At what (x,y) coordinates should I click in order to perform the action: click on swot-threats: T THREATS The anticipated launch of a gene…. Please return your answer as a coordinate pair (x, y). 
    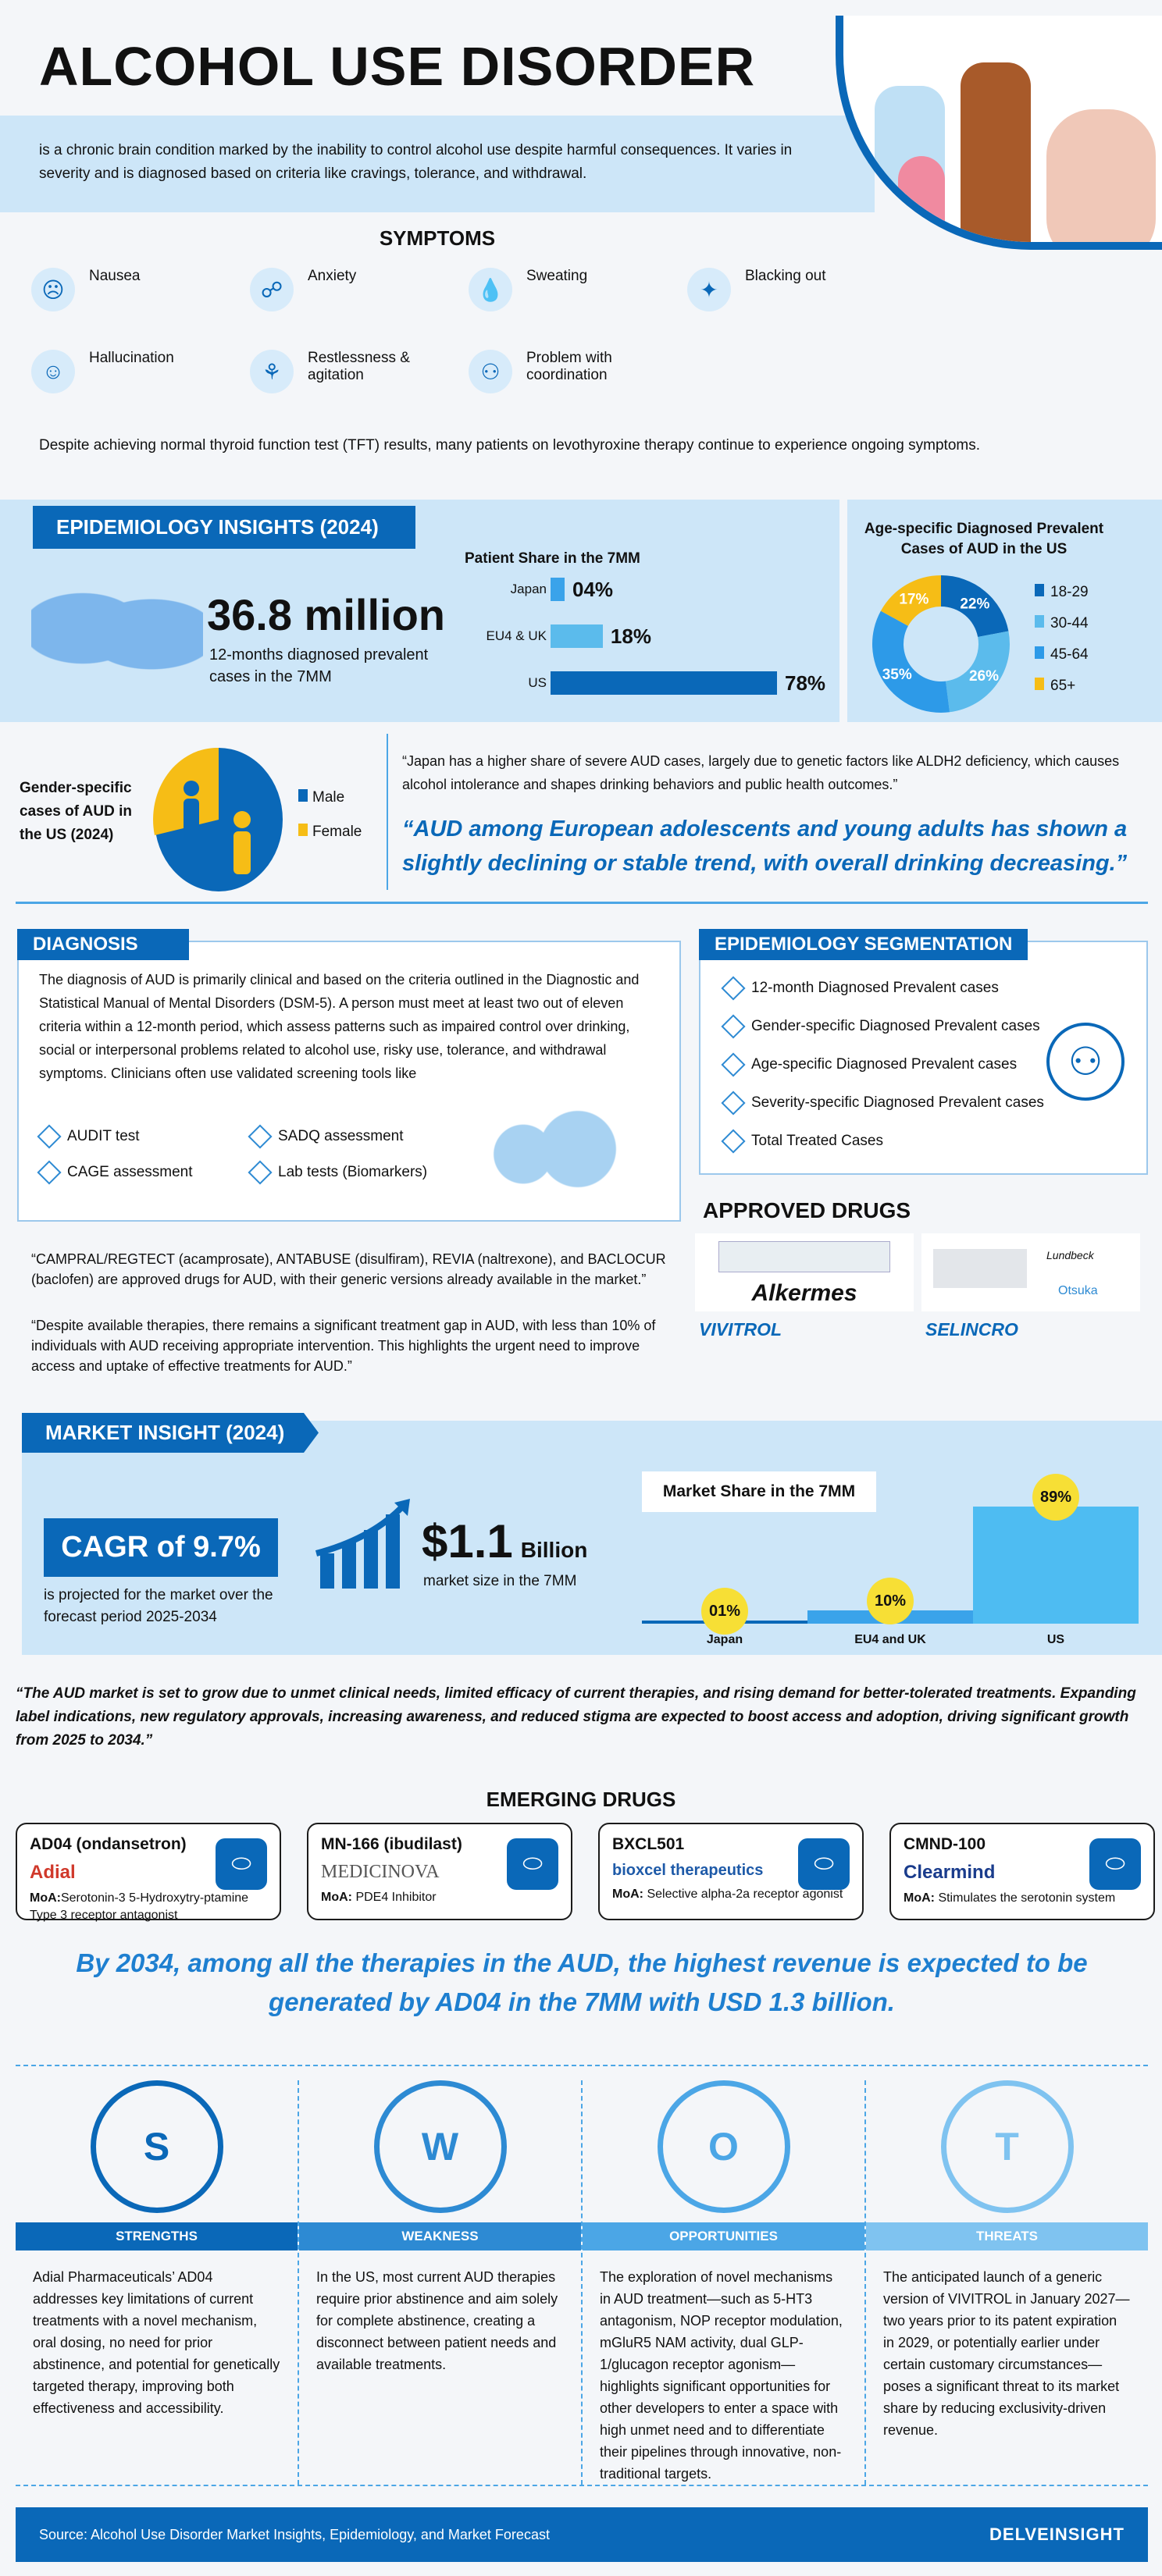
    Looking at the image, I should click on (1006, 2282).